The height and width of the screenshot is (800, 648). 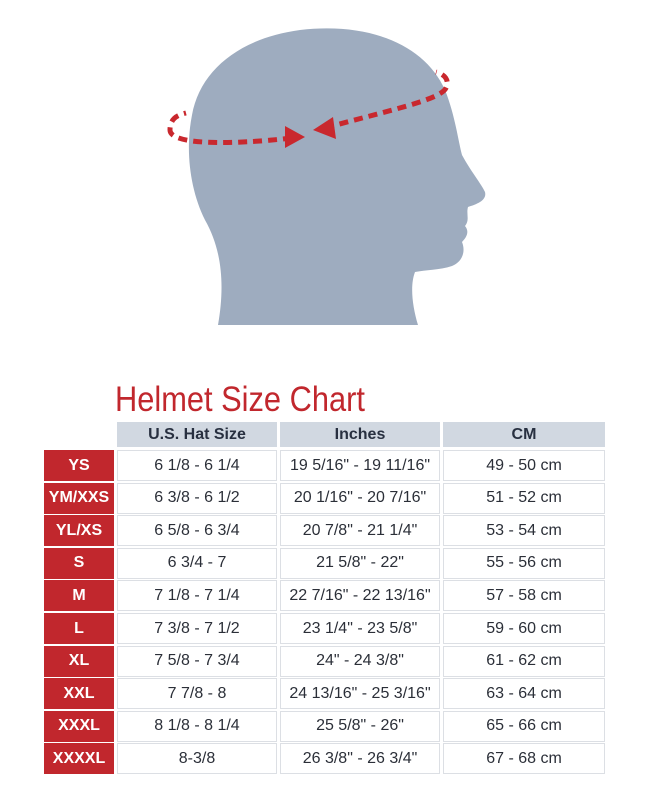 What do you see at coordinates (197, 563) in the screenshot?
I see `hat-size-cell: 6 3/4 - 7` at bounding box center [197, 563].